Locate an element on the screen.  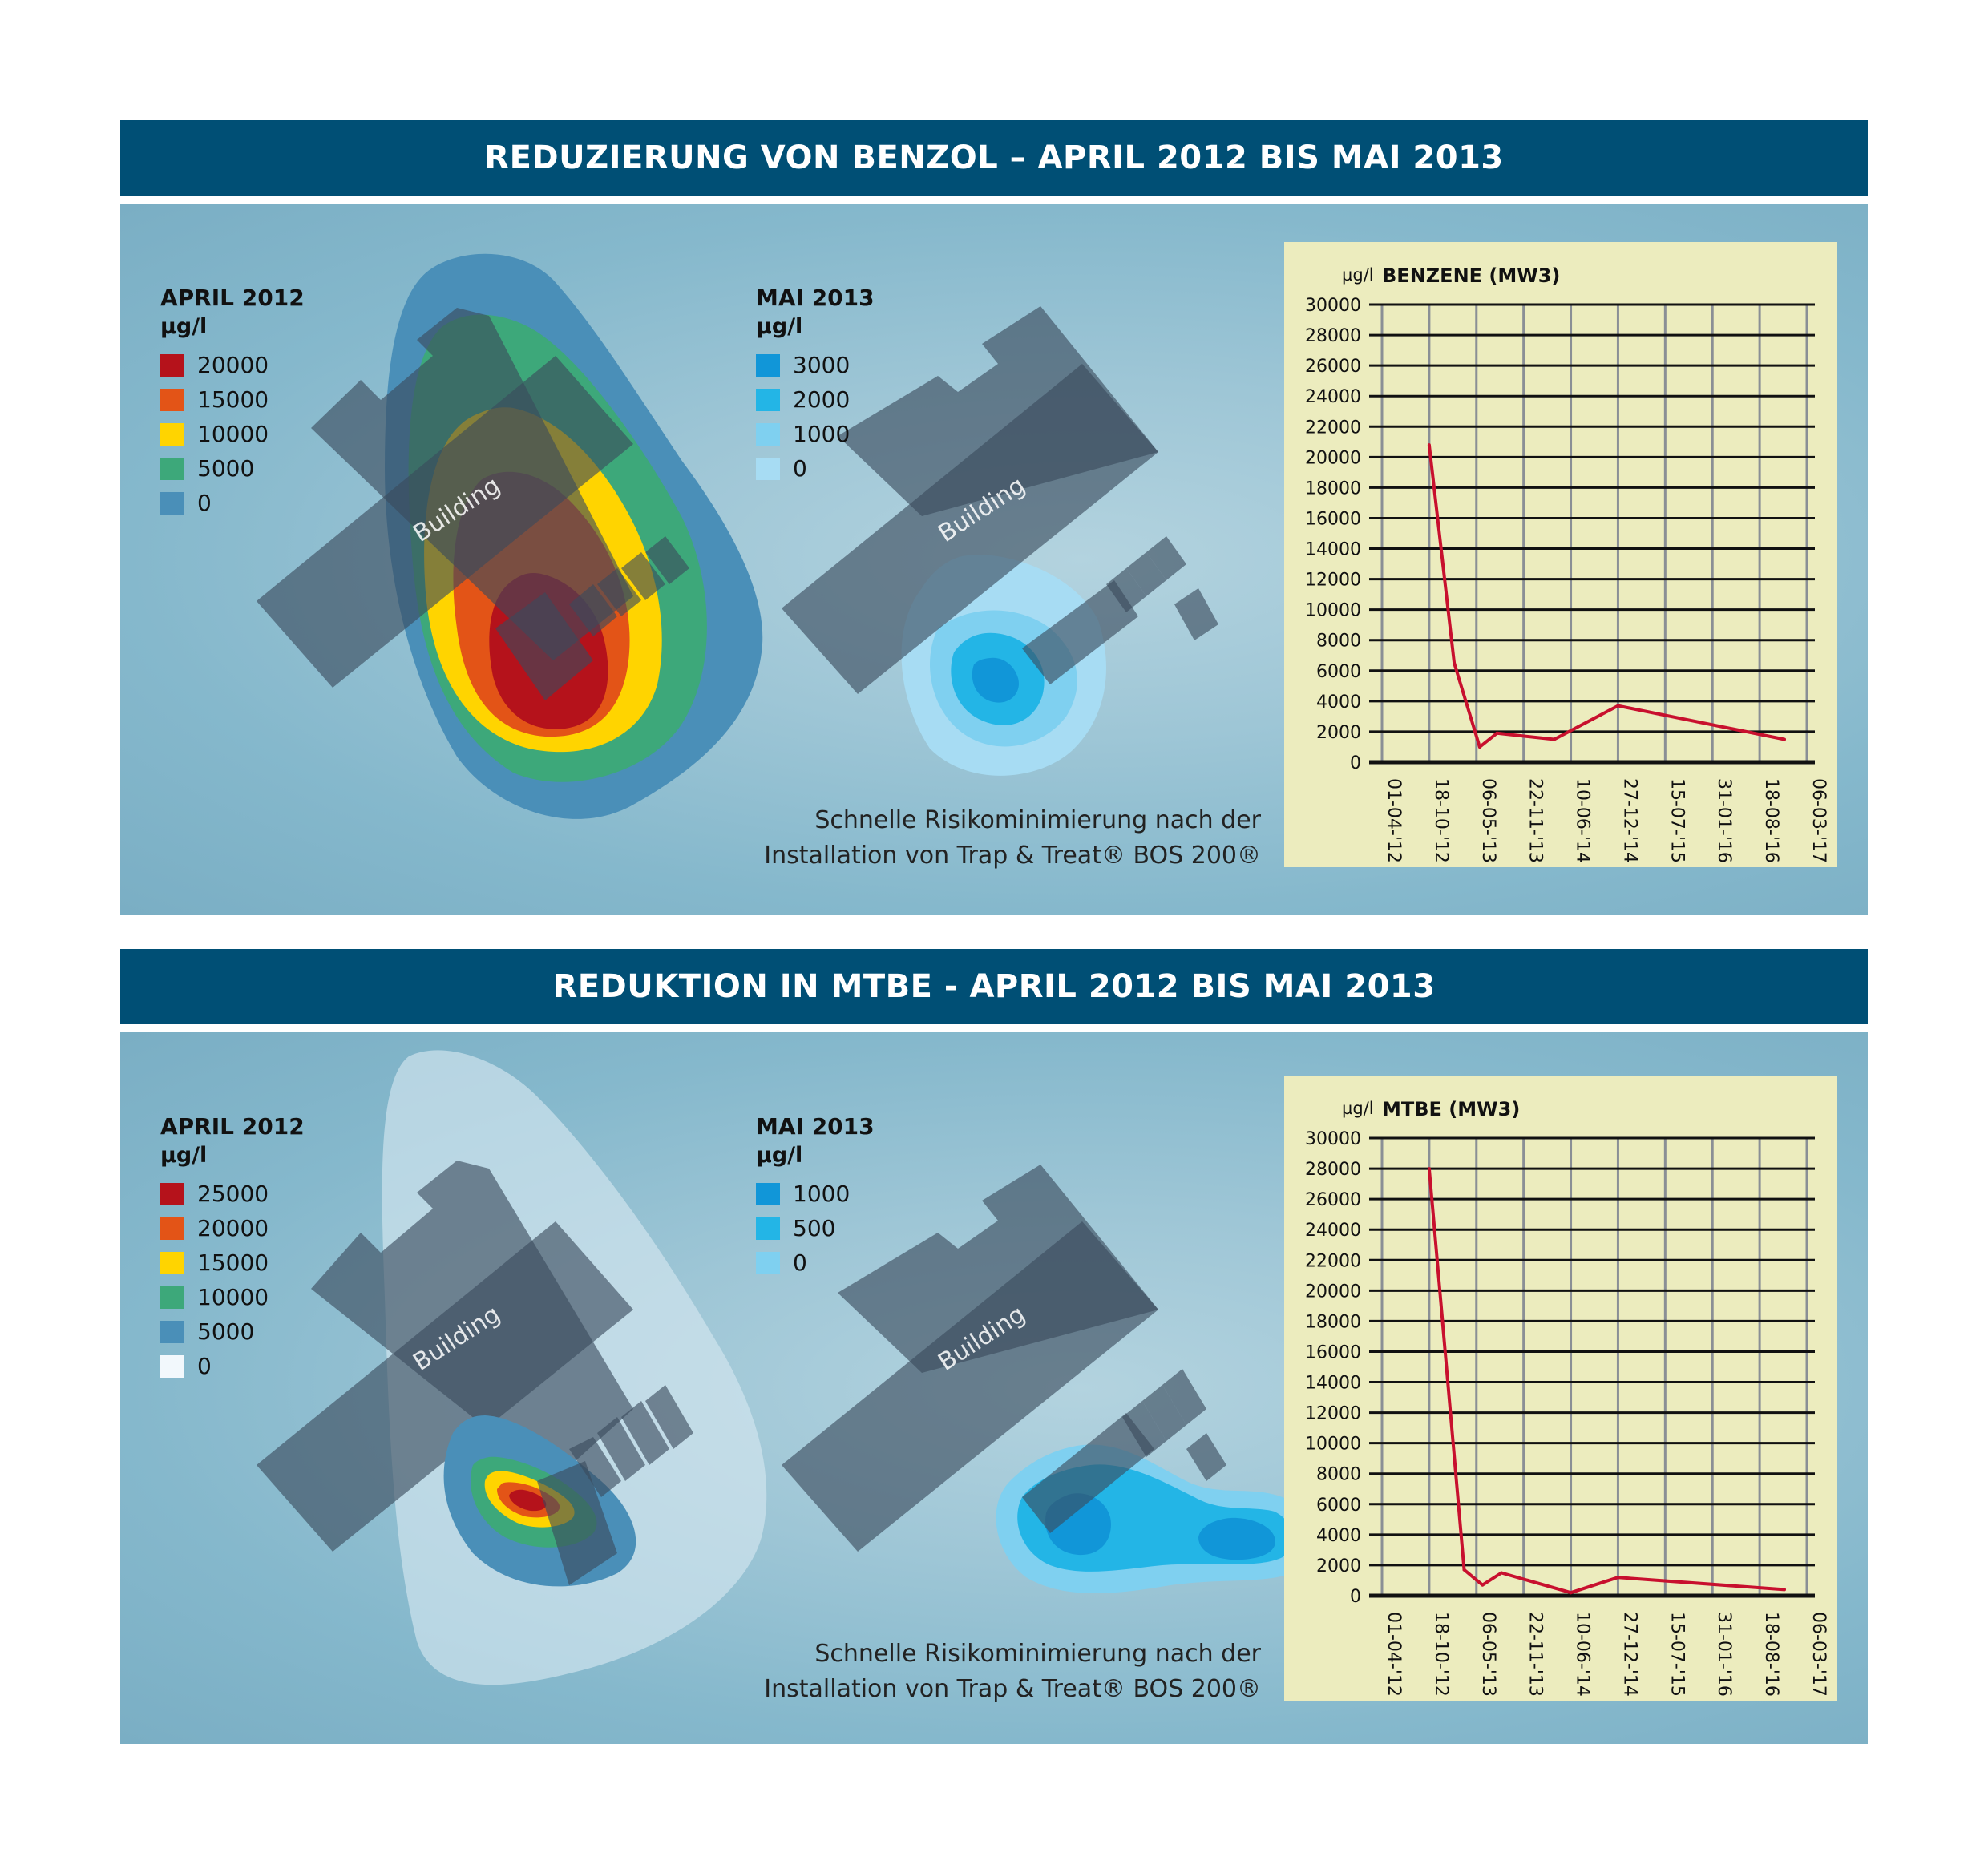
legend-label: 1000 is located at coordinates (822, 434).